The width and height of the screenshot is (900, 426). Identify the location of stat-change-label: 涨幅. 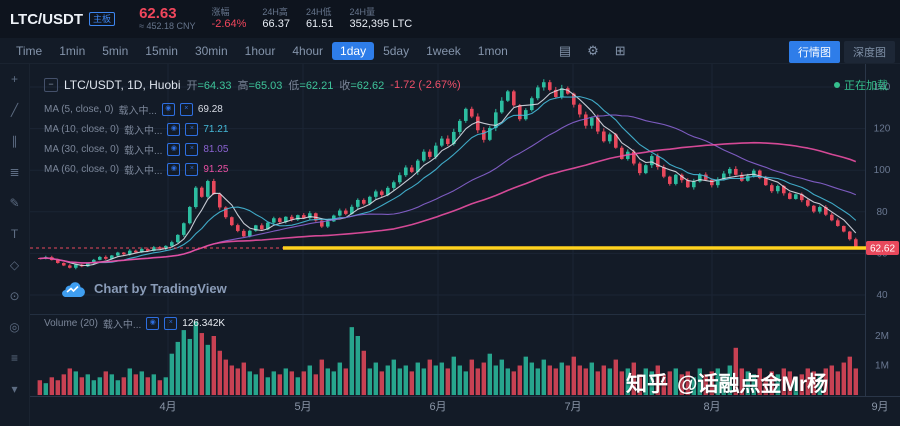
(220, 11).